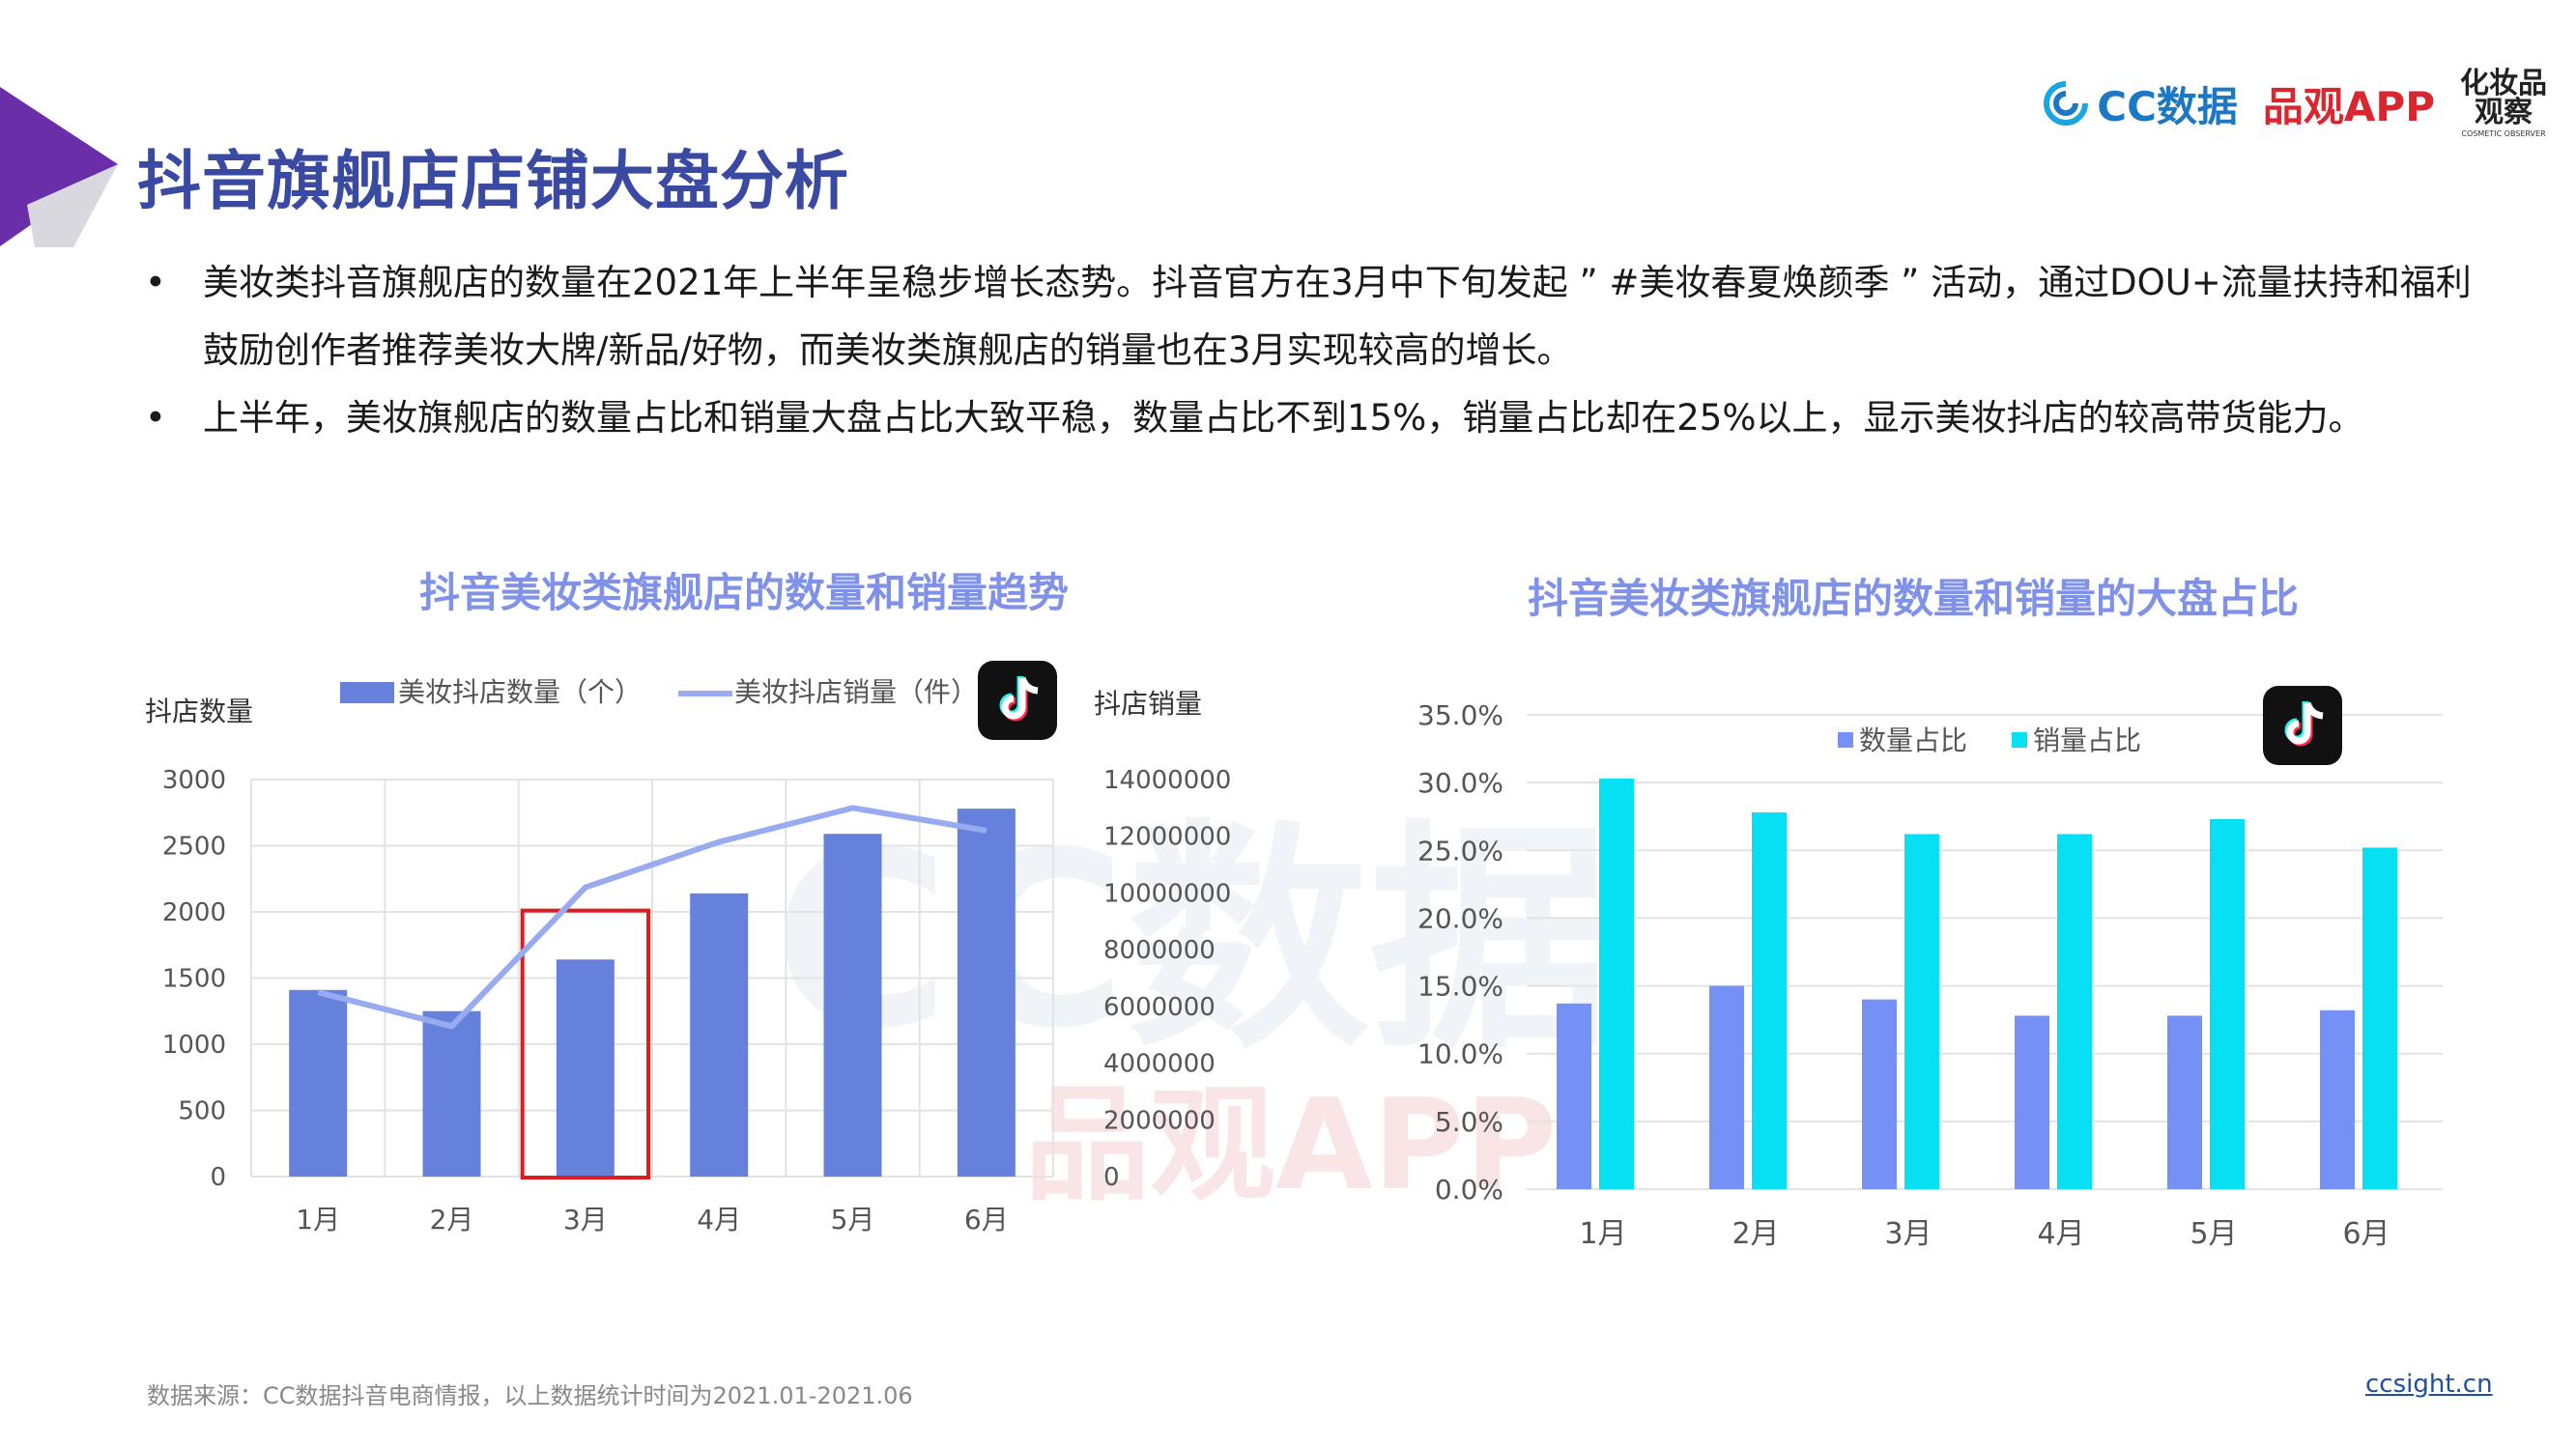 The height and width of the screenshot is (1449, 2576). I want to click on brand-logos: CC数据 品观APP 化妆品 观察 COSMETIC OBSERVER, so click(2295, 103).